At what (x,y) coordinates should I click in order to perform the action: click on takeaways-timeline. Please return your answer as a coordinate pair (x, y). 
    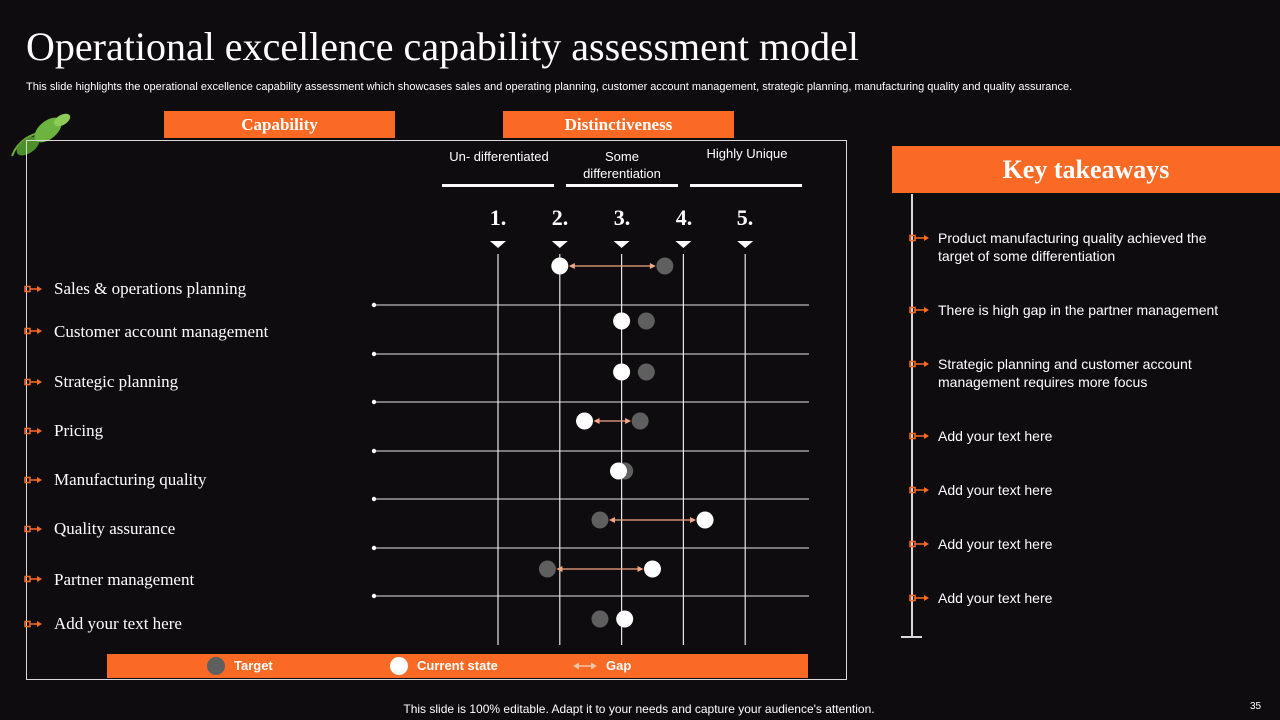
    Looking at the image, I should click on (912, 415).